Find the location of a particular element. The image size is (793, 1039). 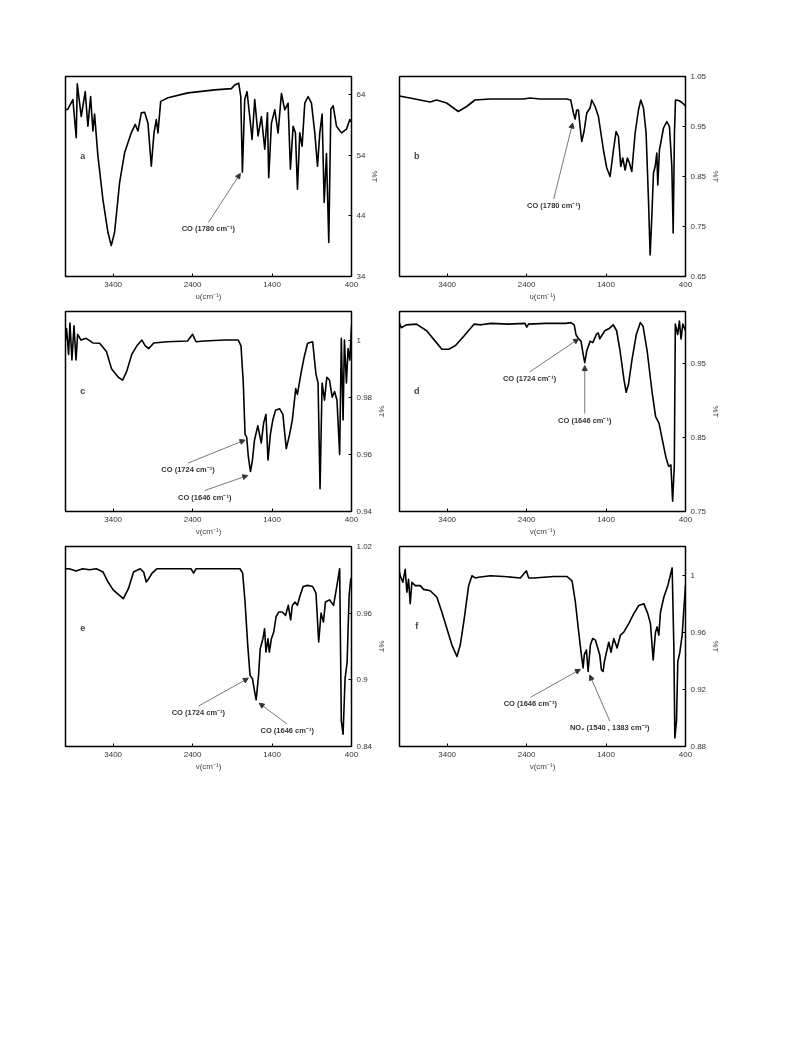

annotation: b is located at coordinates (416, 155).